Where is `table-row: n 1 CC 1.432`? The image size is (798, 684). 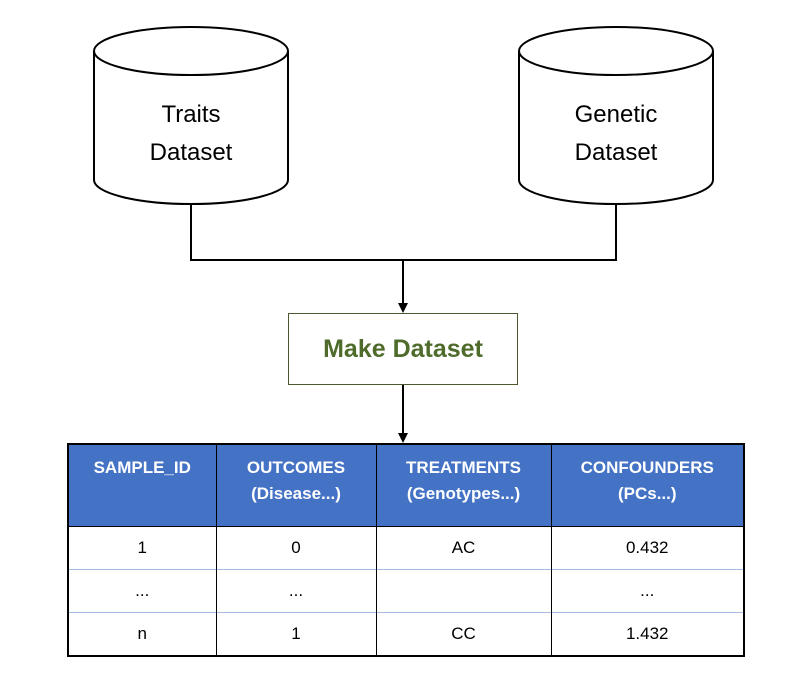
table-row: n 1 CC 1.432 is located at coordinates (406, 634).